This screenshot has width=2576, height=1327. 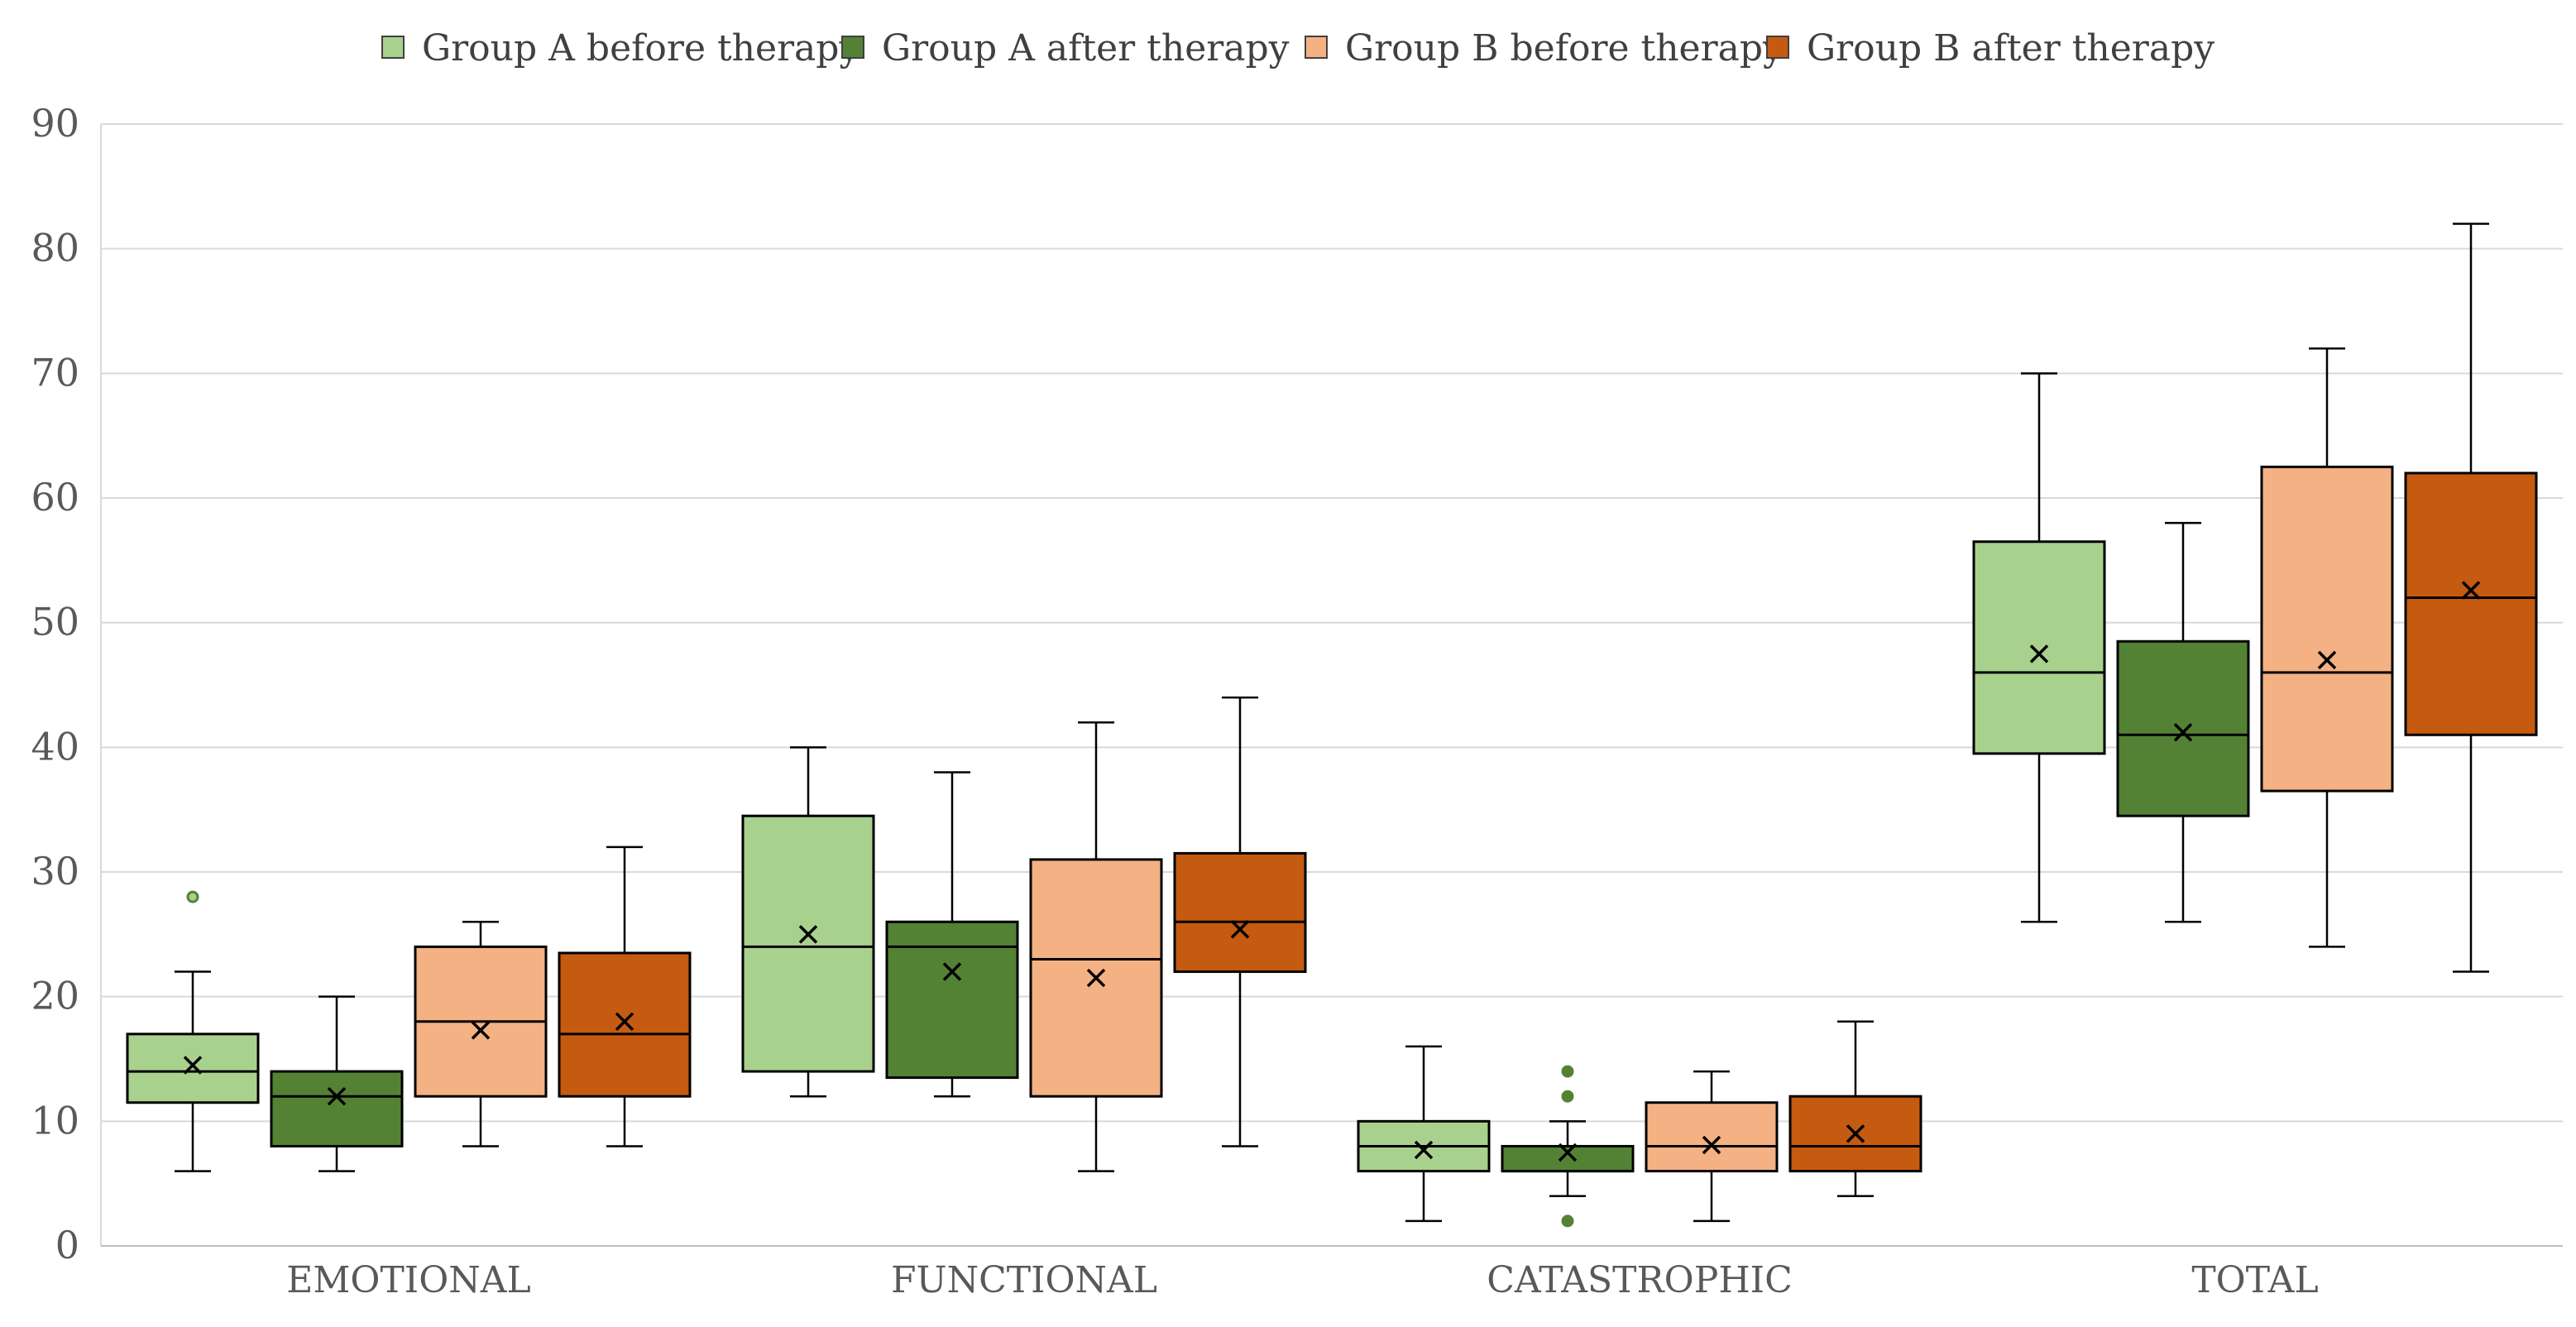 I want to click on legend-item-3: Group B before therapy, so click(x=1544, y=48).